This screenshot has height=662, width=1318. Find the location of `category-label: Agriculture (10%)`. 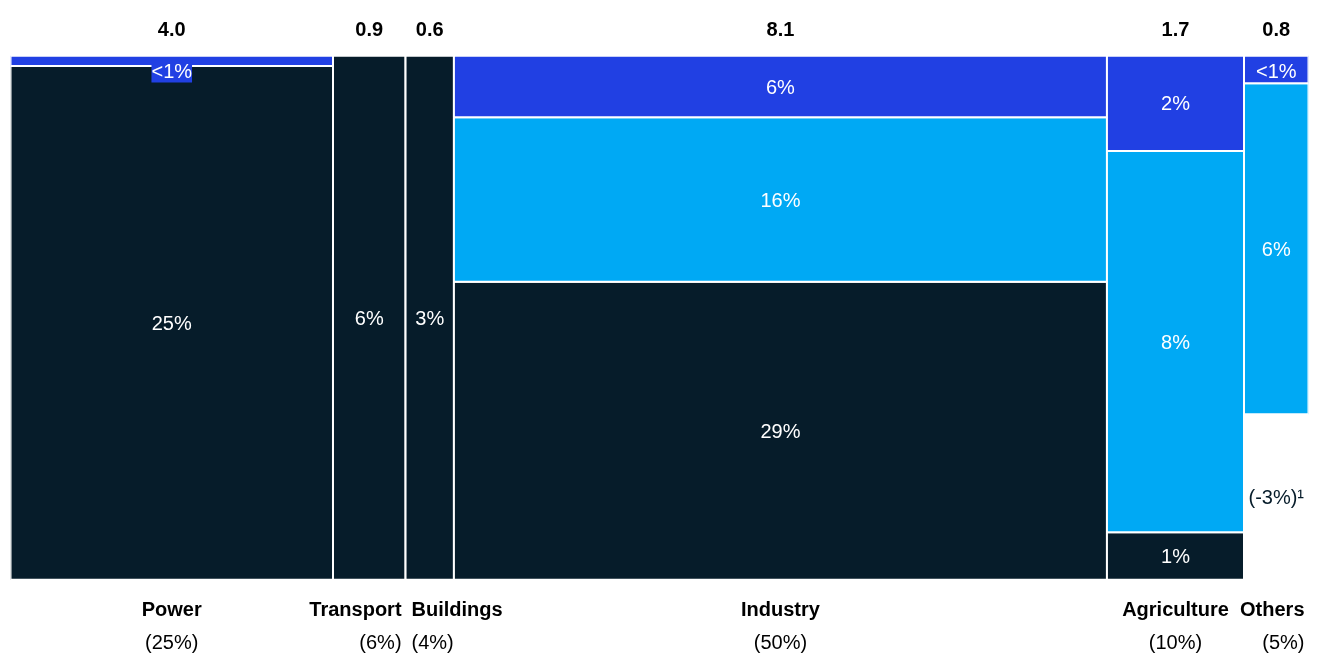

category-label: Agriculture (10%) is located at coordinates (1175, 625).